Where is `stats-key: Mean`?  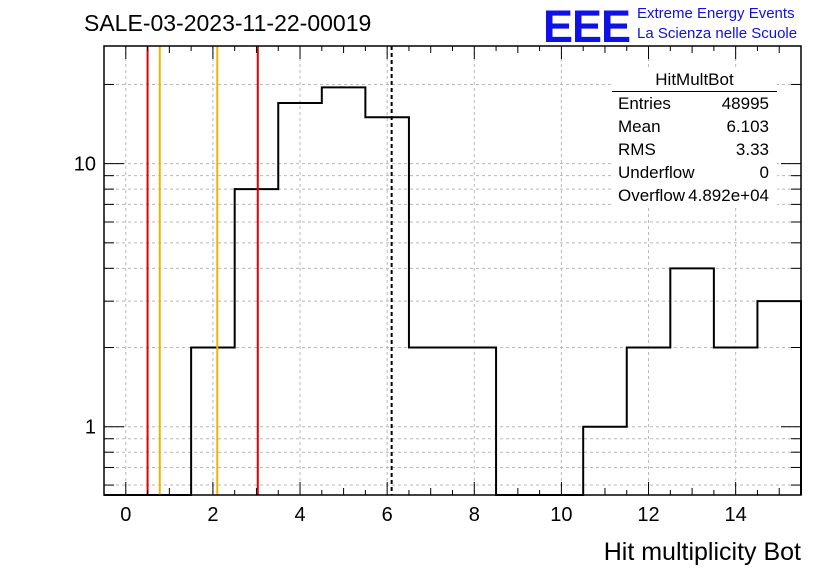
stats-key: Mean is located at coordinates (639, 126).